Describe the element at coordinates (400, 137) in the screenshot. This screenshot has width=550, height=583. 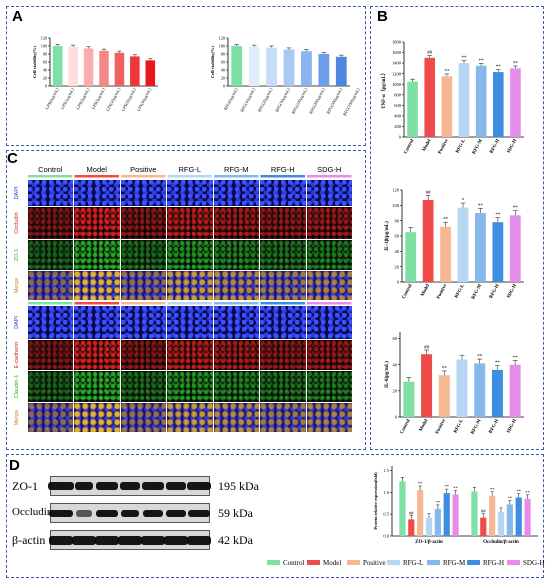
I see `b-tnf-ytick-label: 0` at that location.